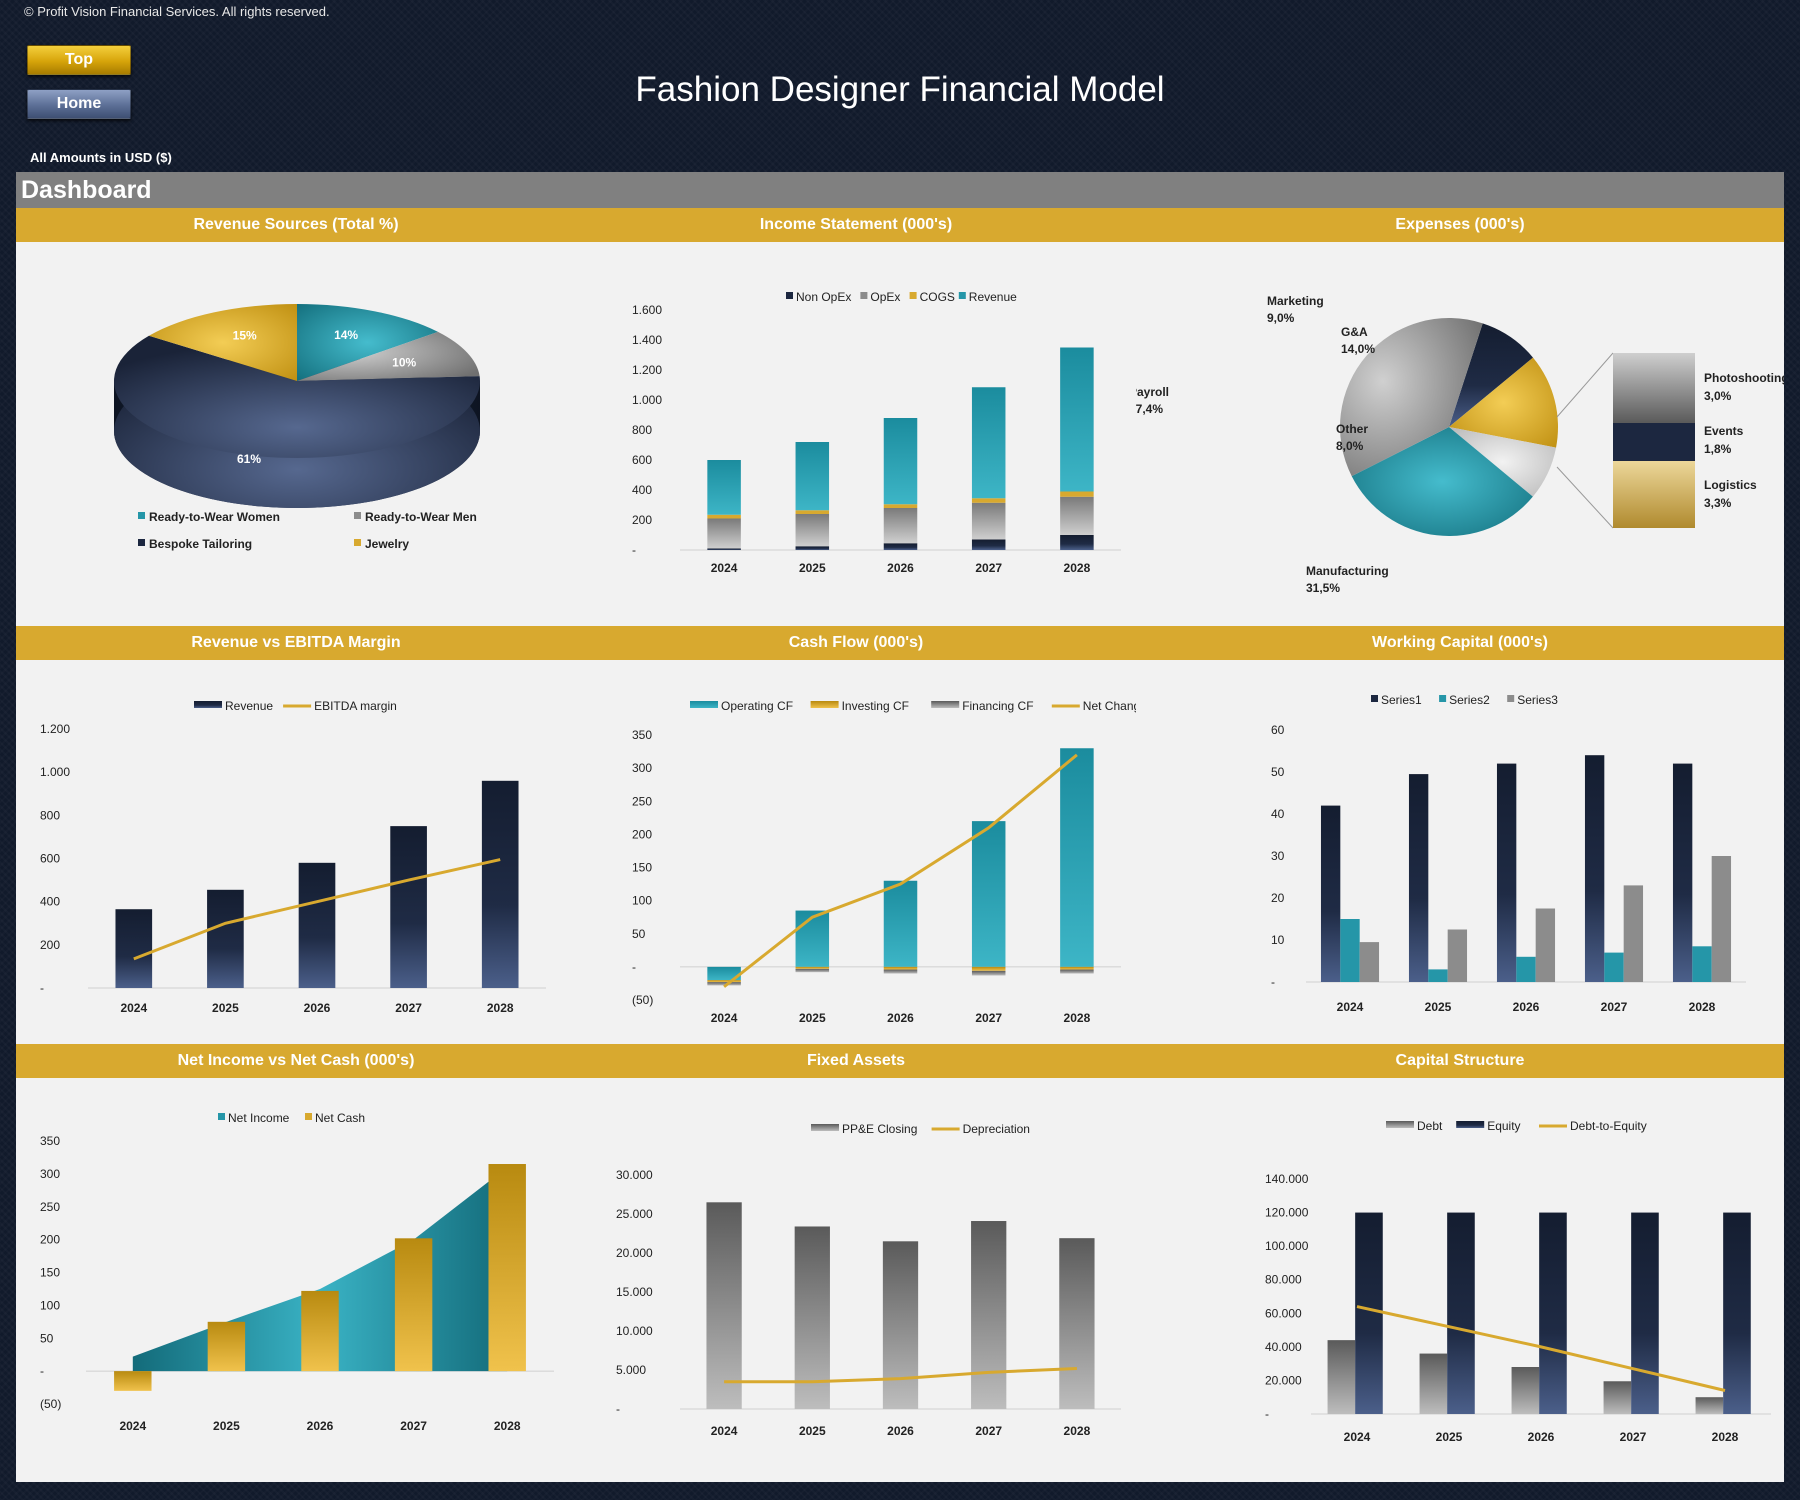  Describe the element at coordinates (413, 1305) in the screenshot. I see `net-cash-bar` at that location.